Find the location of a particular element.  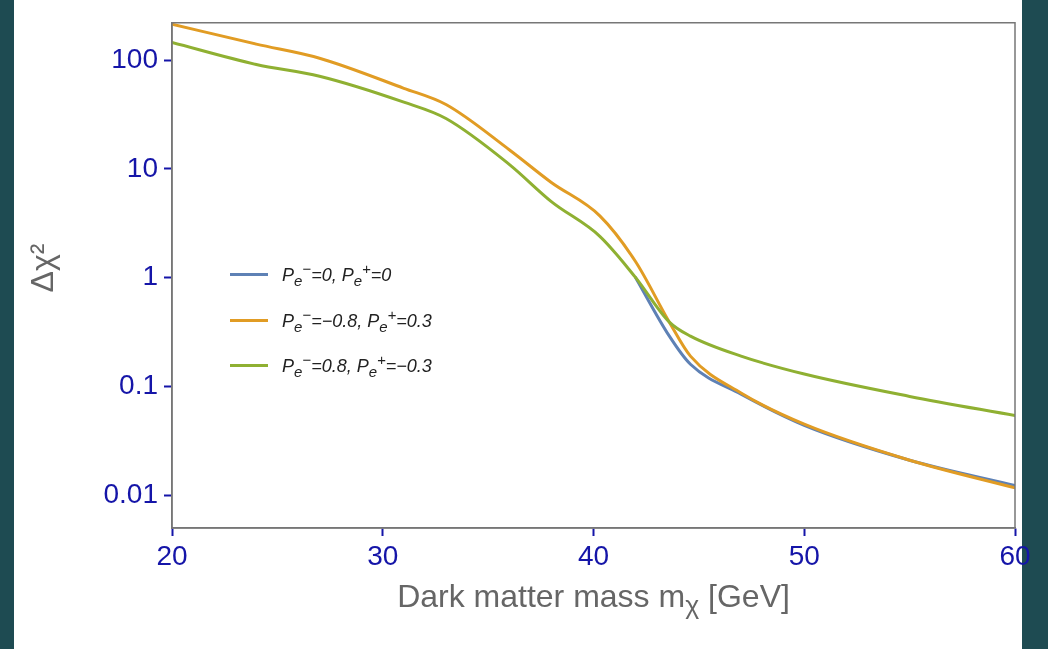

legend-label: P$_{e}$$^{−}$=0.8, P$_{e}$$^{+}$=−0.3 is located at coordinates (357, 366).